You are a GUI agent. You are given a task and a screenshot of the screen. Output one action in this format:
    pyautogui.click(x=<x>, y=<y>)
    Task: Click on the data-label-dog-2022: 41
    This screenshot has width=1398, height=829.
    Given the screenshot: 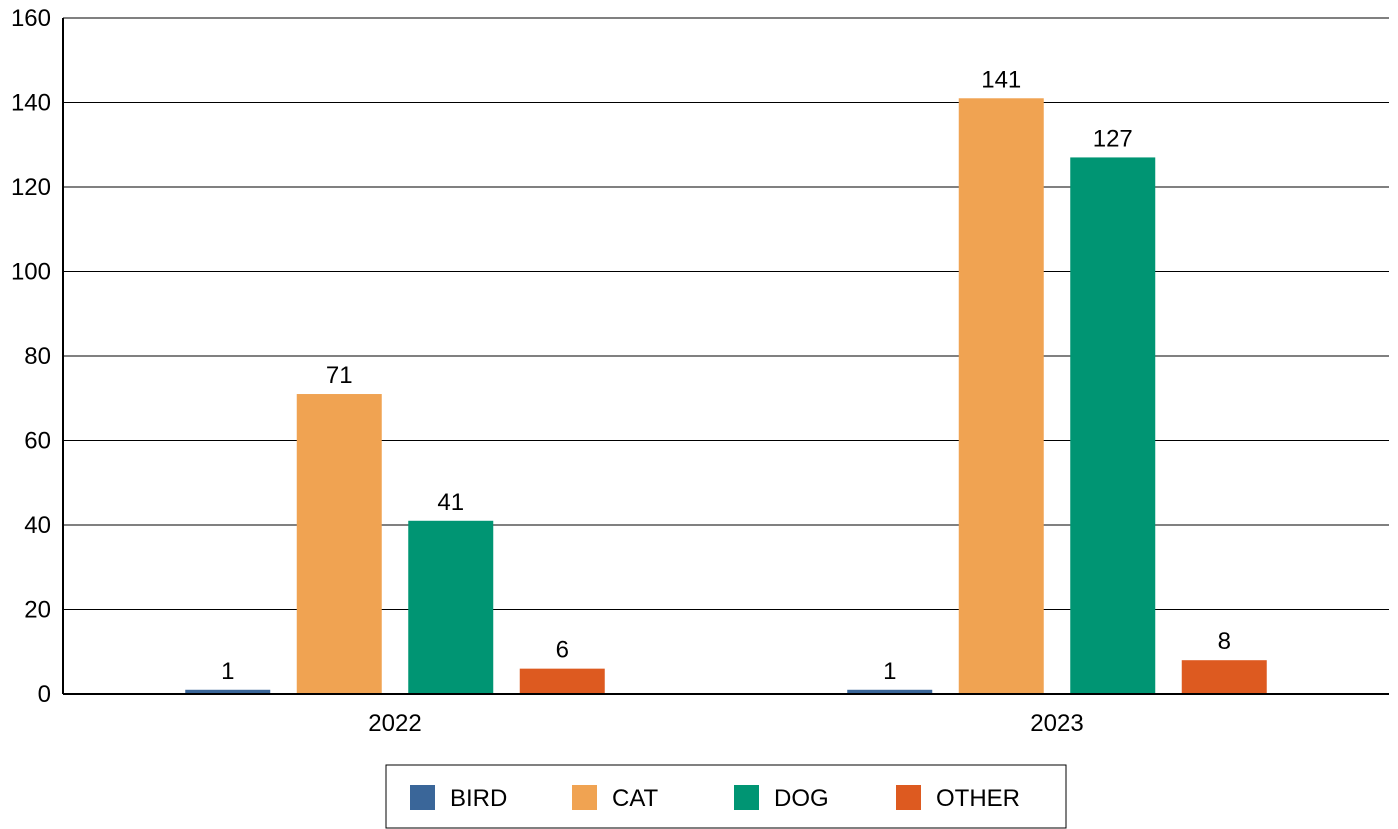 What is the action you would take?
    pyautogui.click(x=450, y=502)
    